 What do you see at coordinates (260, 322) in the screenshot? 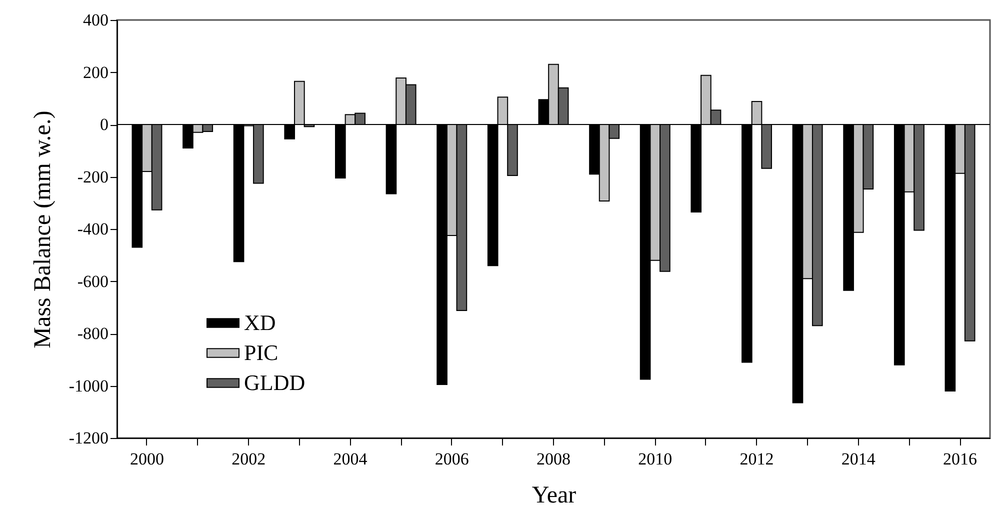
I see `legend-label: XD` at bounding box center [260, 322].